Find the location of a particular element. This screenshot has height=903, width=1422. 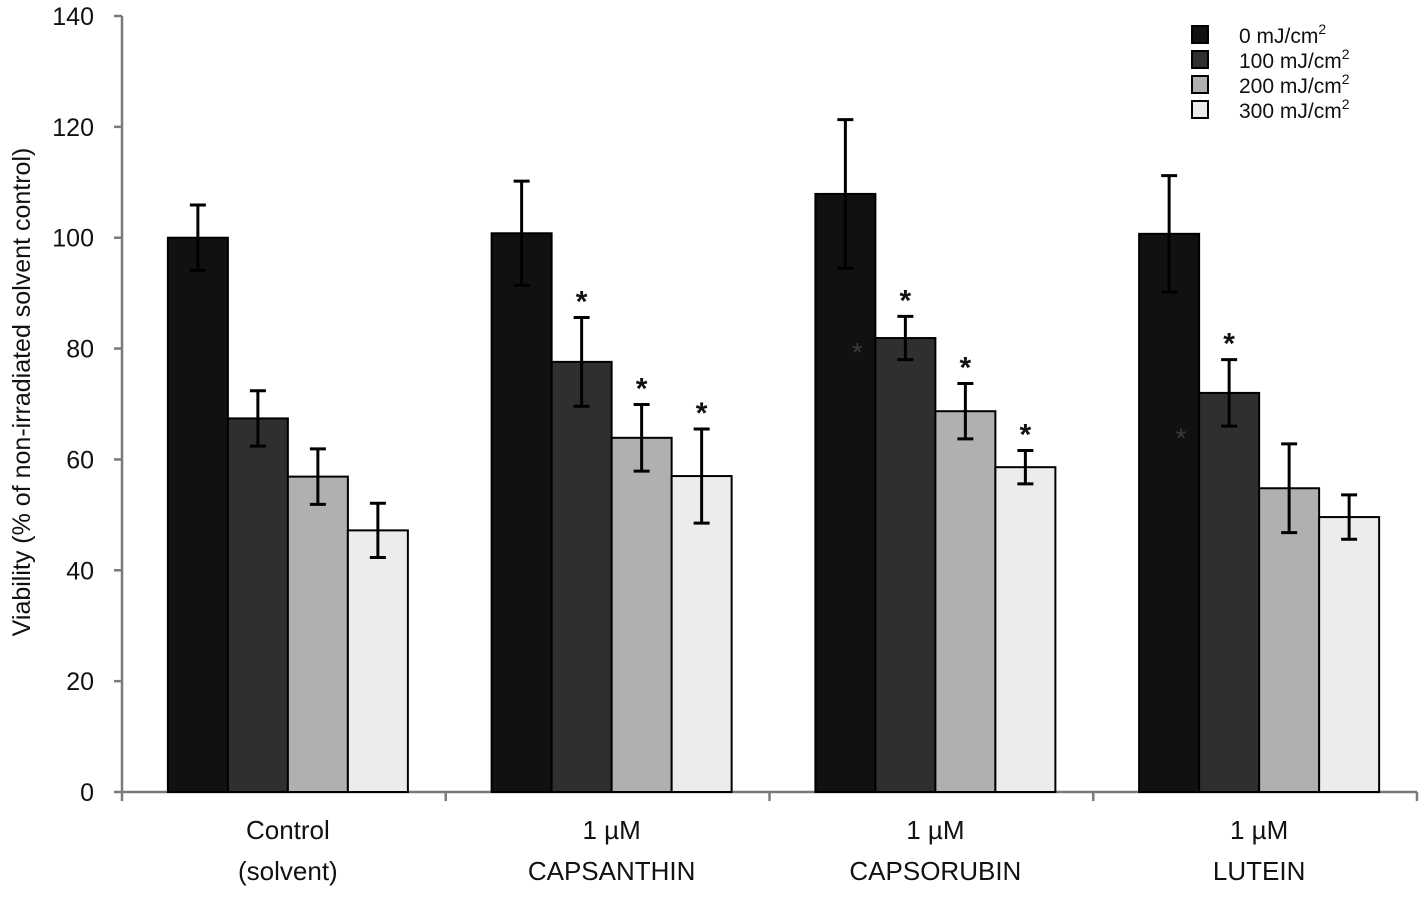

x-category-sublabel: (solvent) is located at coordinates (288, 871).